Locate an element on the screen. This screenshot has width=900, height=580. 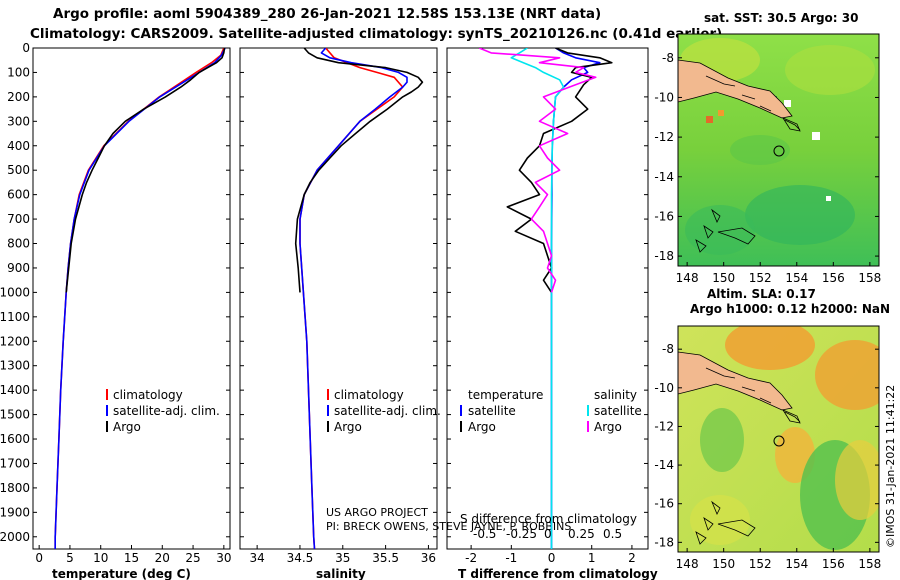
legend-label-argo: Argo is located at coordinates (348, 427).